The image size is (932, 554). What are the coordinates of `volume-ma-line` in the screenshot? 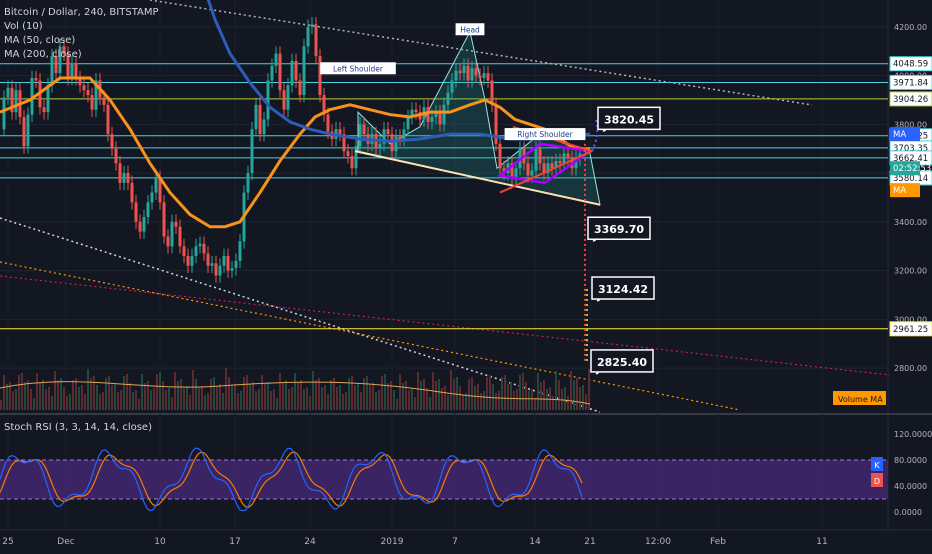 It's located at (295, 393).